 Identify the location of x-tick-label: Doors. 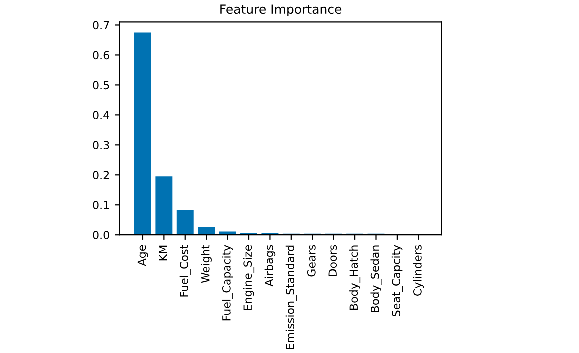
(333, 260).